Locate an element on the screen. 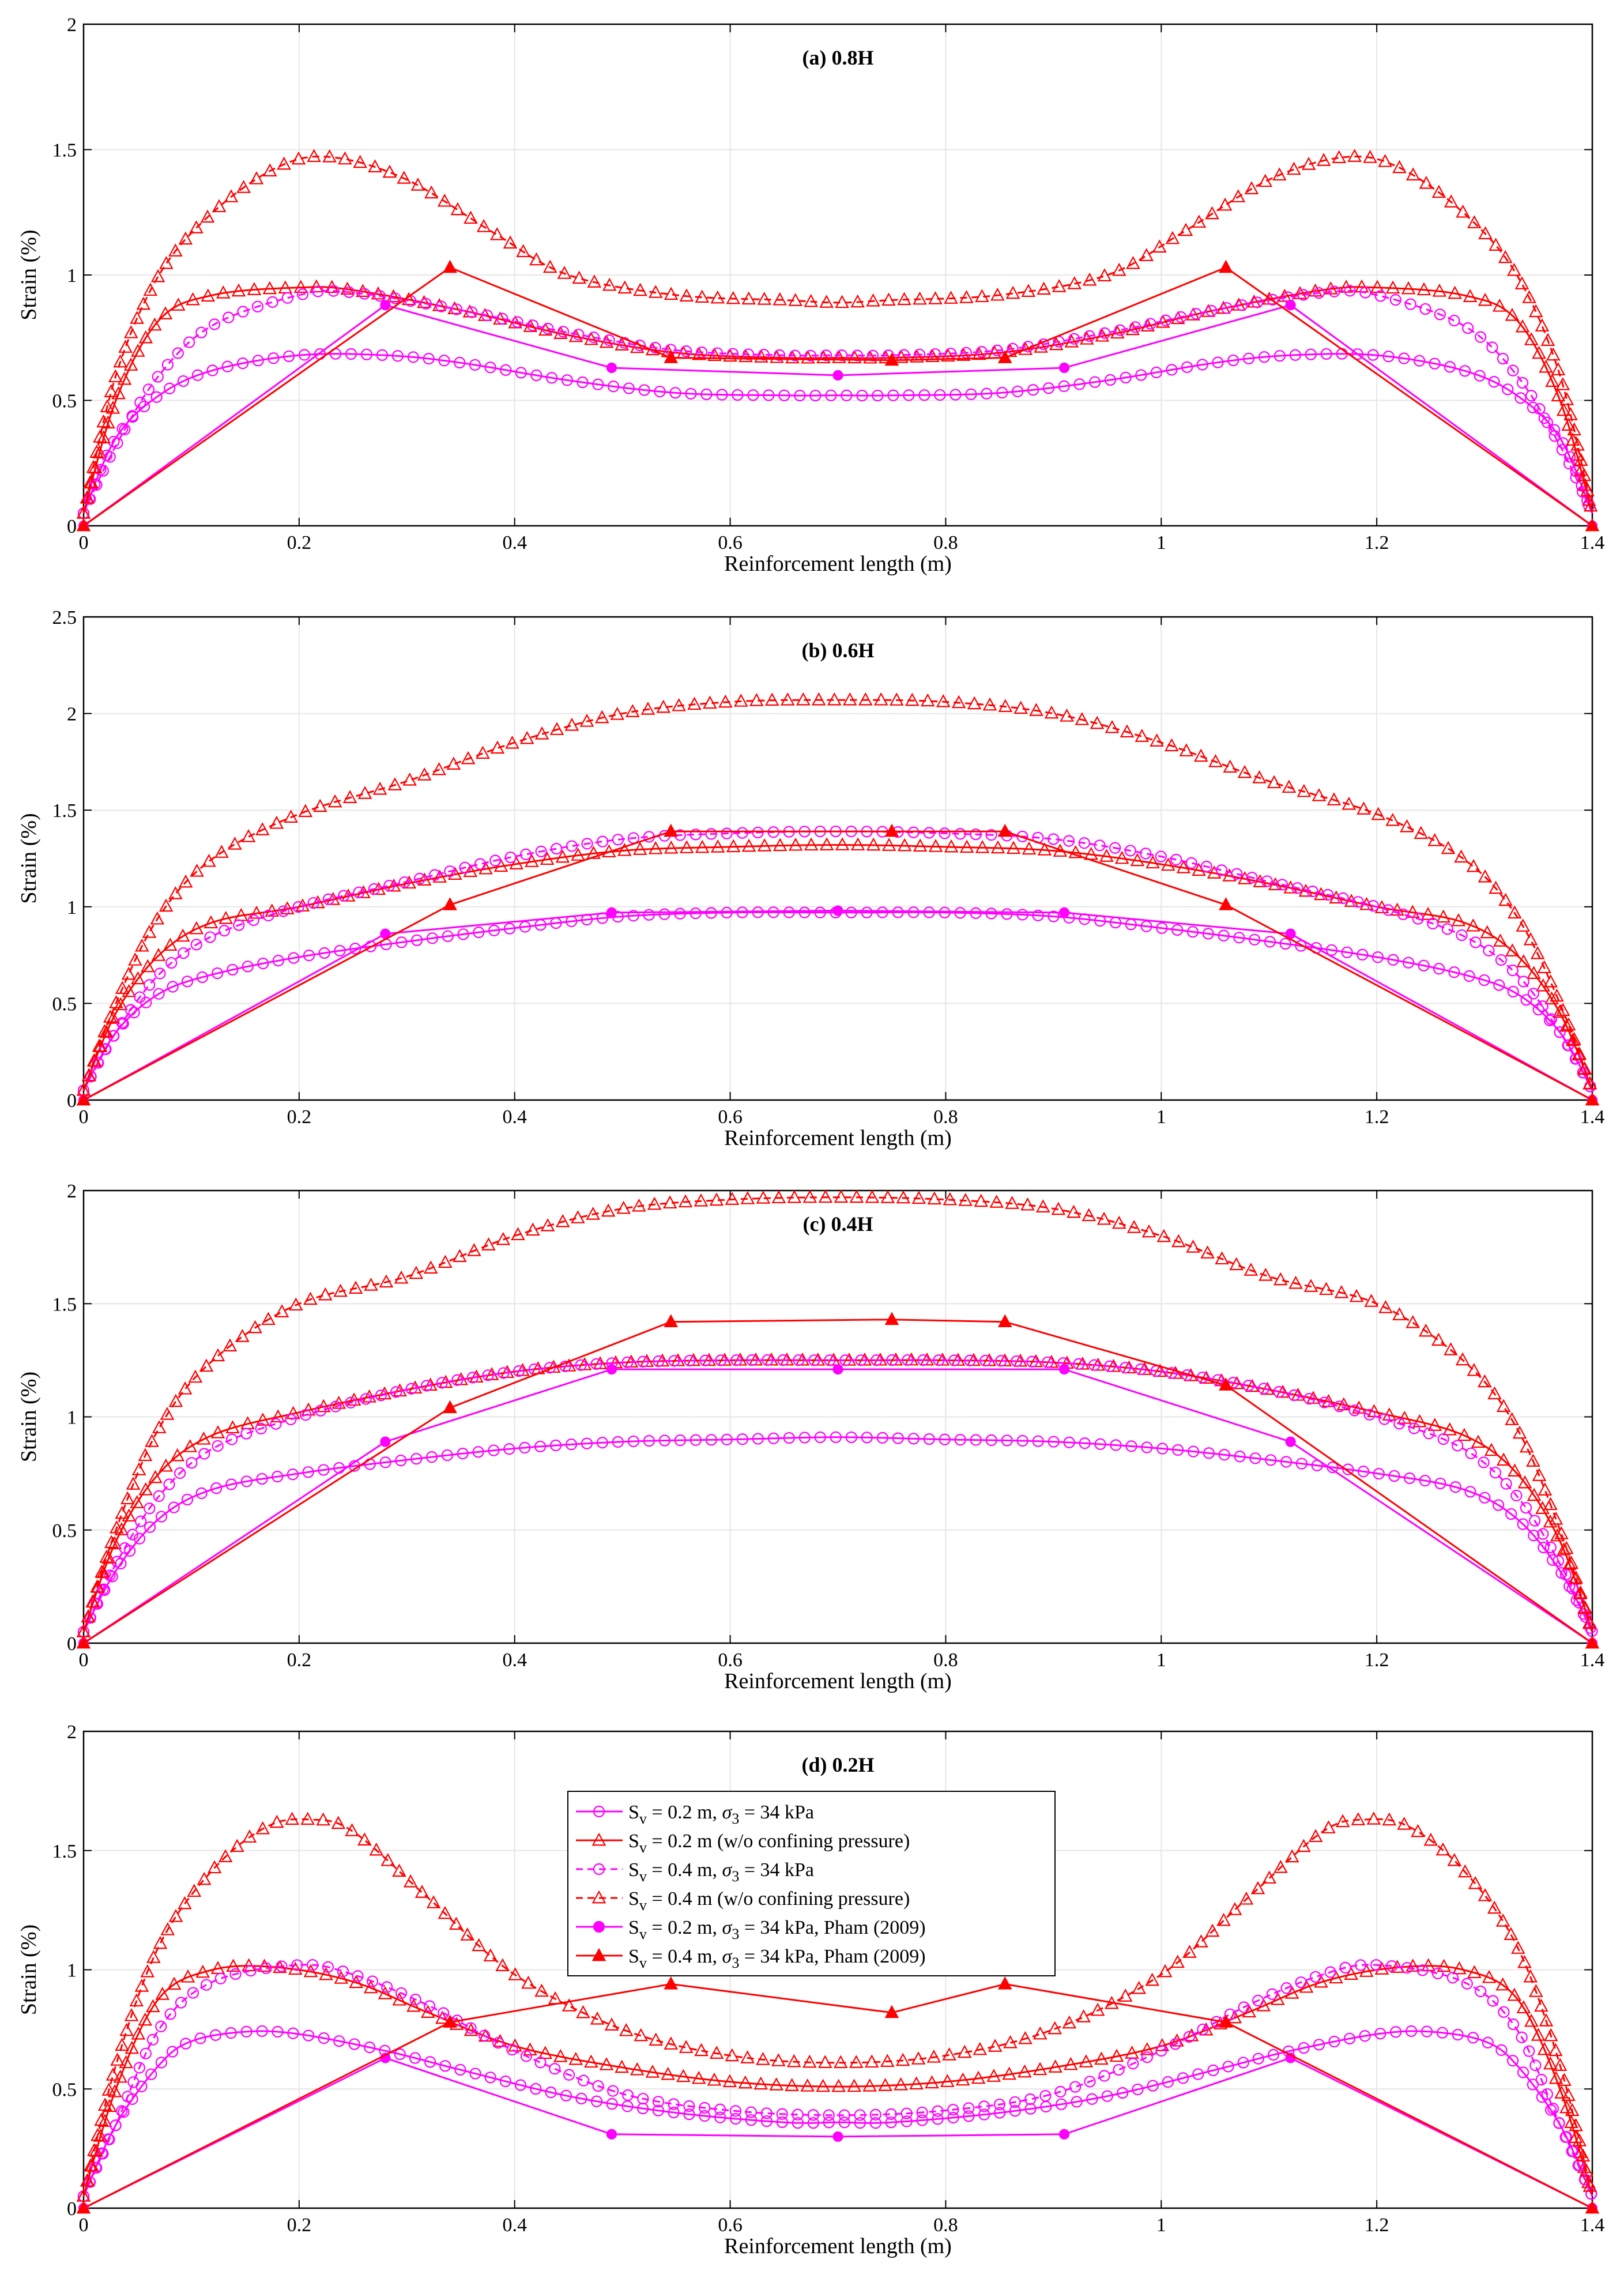 This screenshot has width=1624, height=2271. series-line is located at coordinates (837, 2081).